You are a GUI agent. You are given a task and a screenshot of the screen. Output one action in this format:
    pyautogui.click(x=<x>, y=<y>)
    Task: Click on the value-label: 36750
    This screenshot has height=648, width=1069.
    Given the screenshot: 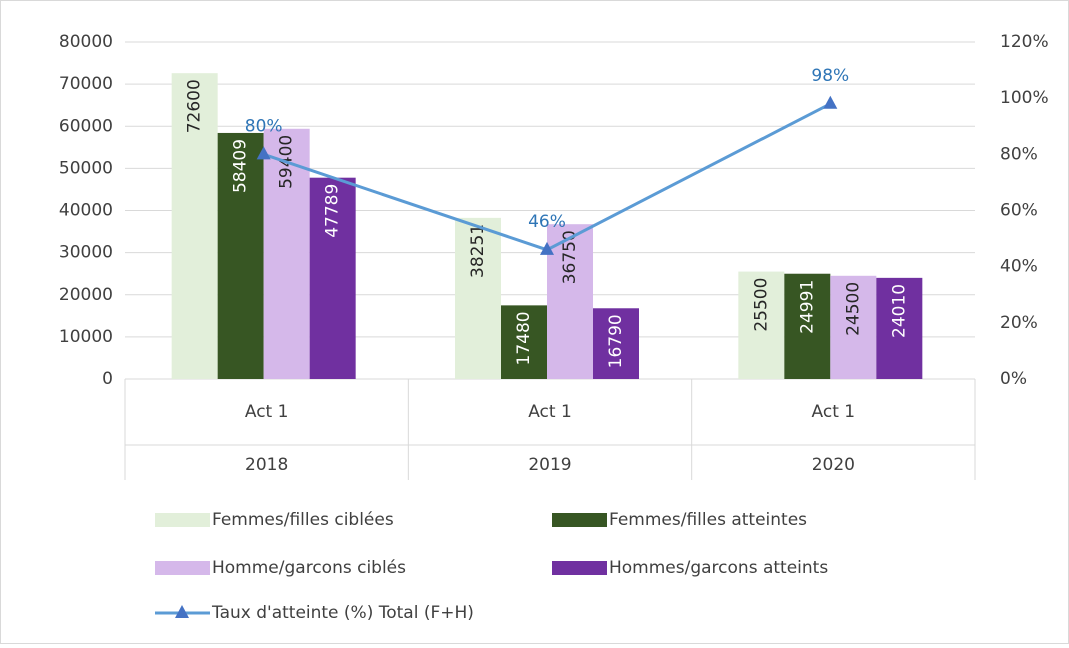 What is the action you would take?
    pyautogui.click(x=570, y=257)
    